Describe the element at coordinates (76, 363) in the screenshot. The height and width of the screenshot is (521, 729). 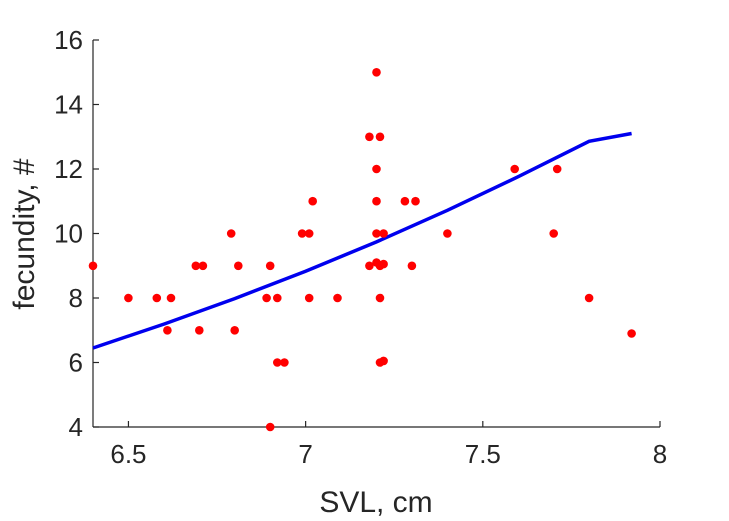
I see `y-tick-label: 6` at that location.